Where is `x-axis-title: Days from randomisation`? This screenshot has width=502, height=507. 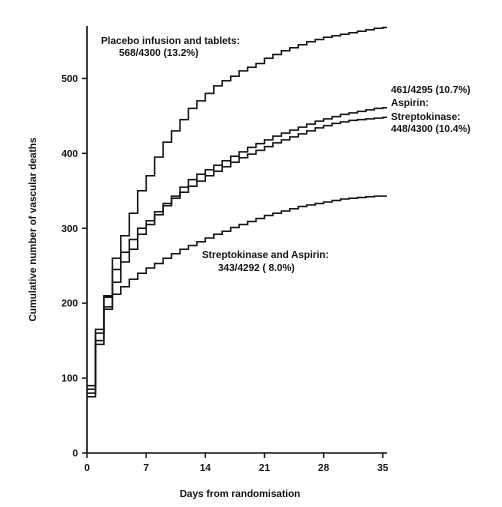 x-axis-title: Days from randomisation is located at coordinates (240, 494).